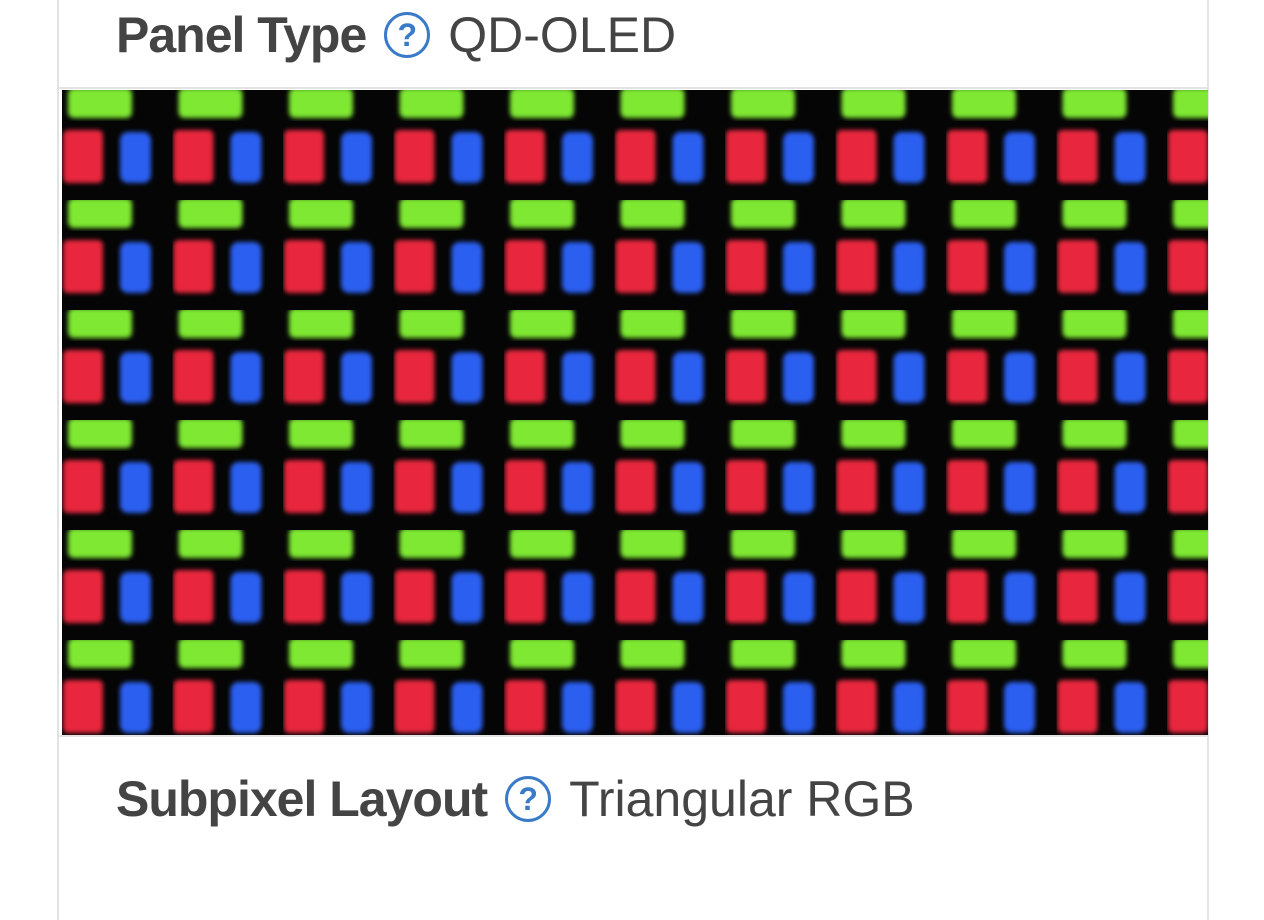  What do you see at coordinates (742, 799) in the screenshot?
I see `subpixel-layout-value: Triangular RGB` at bounding box center [742, 799].